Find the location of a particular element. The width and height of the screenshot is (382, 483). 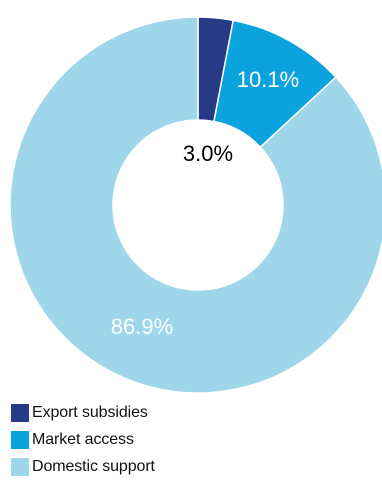

data-label-export-subsidies: 3.0% is located at coordinates (208, 153).